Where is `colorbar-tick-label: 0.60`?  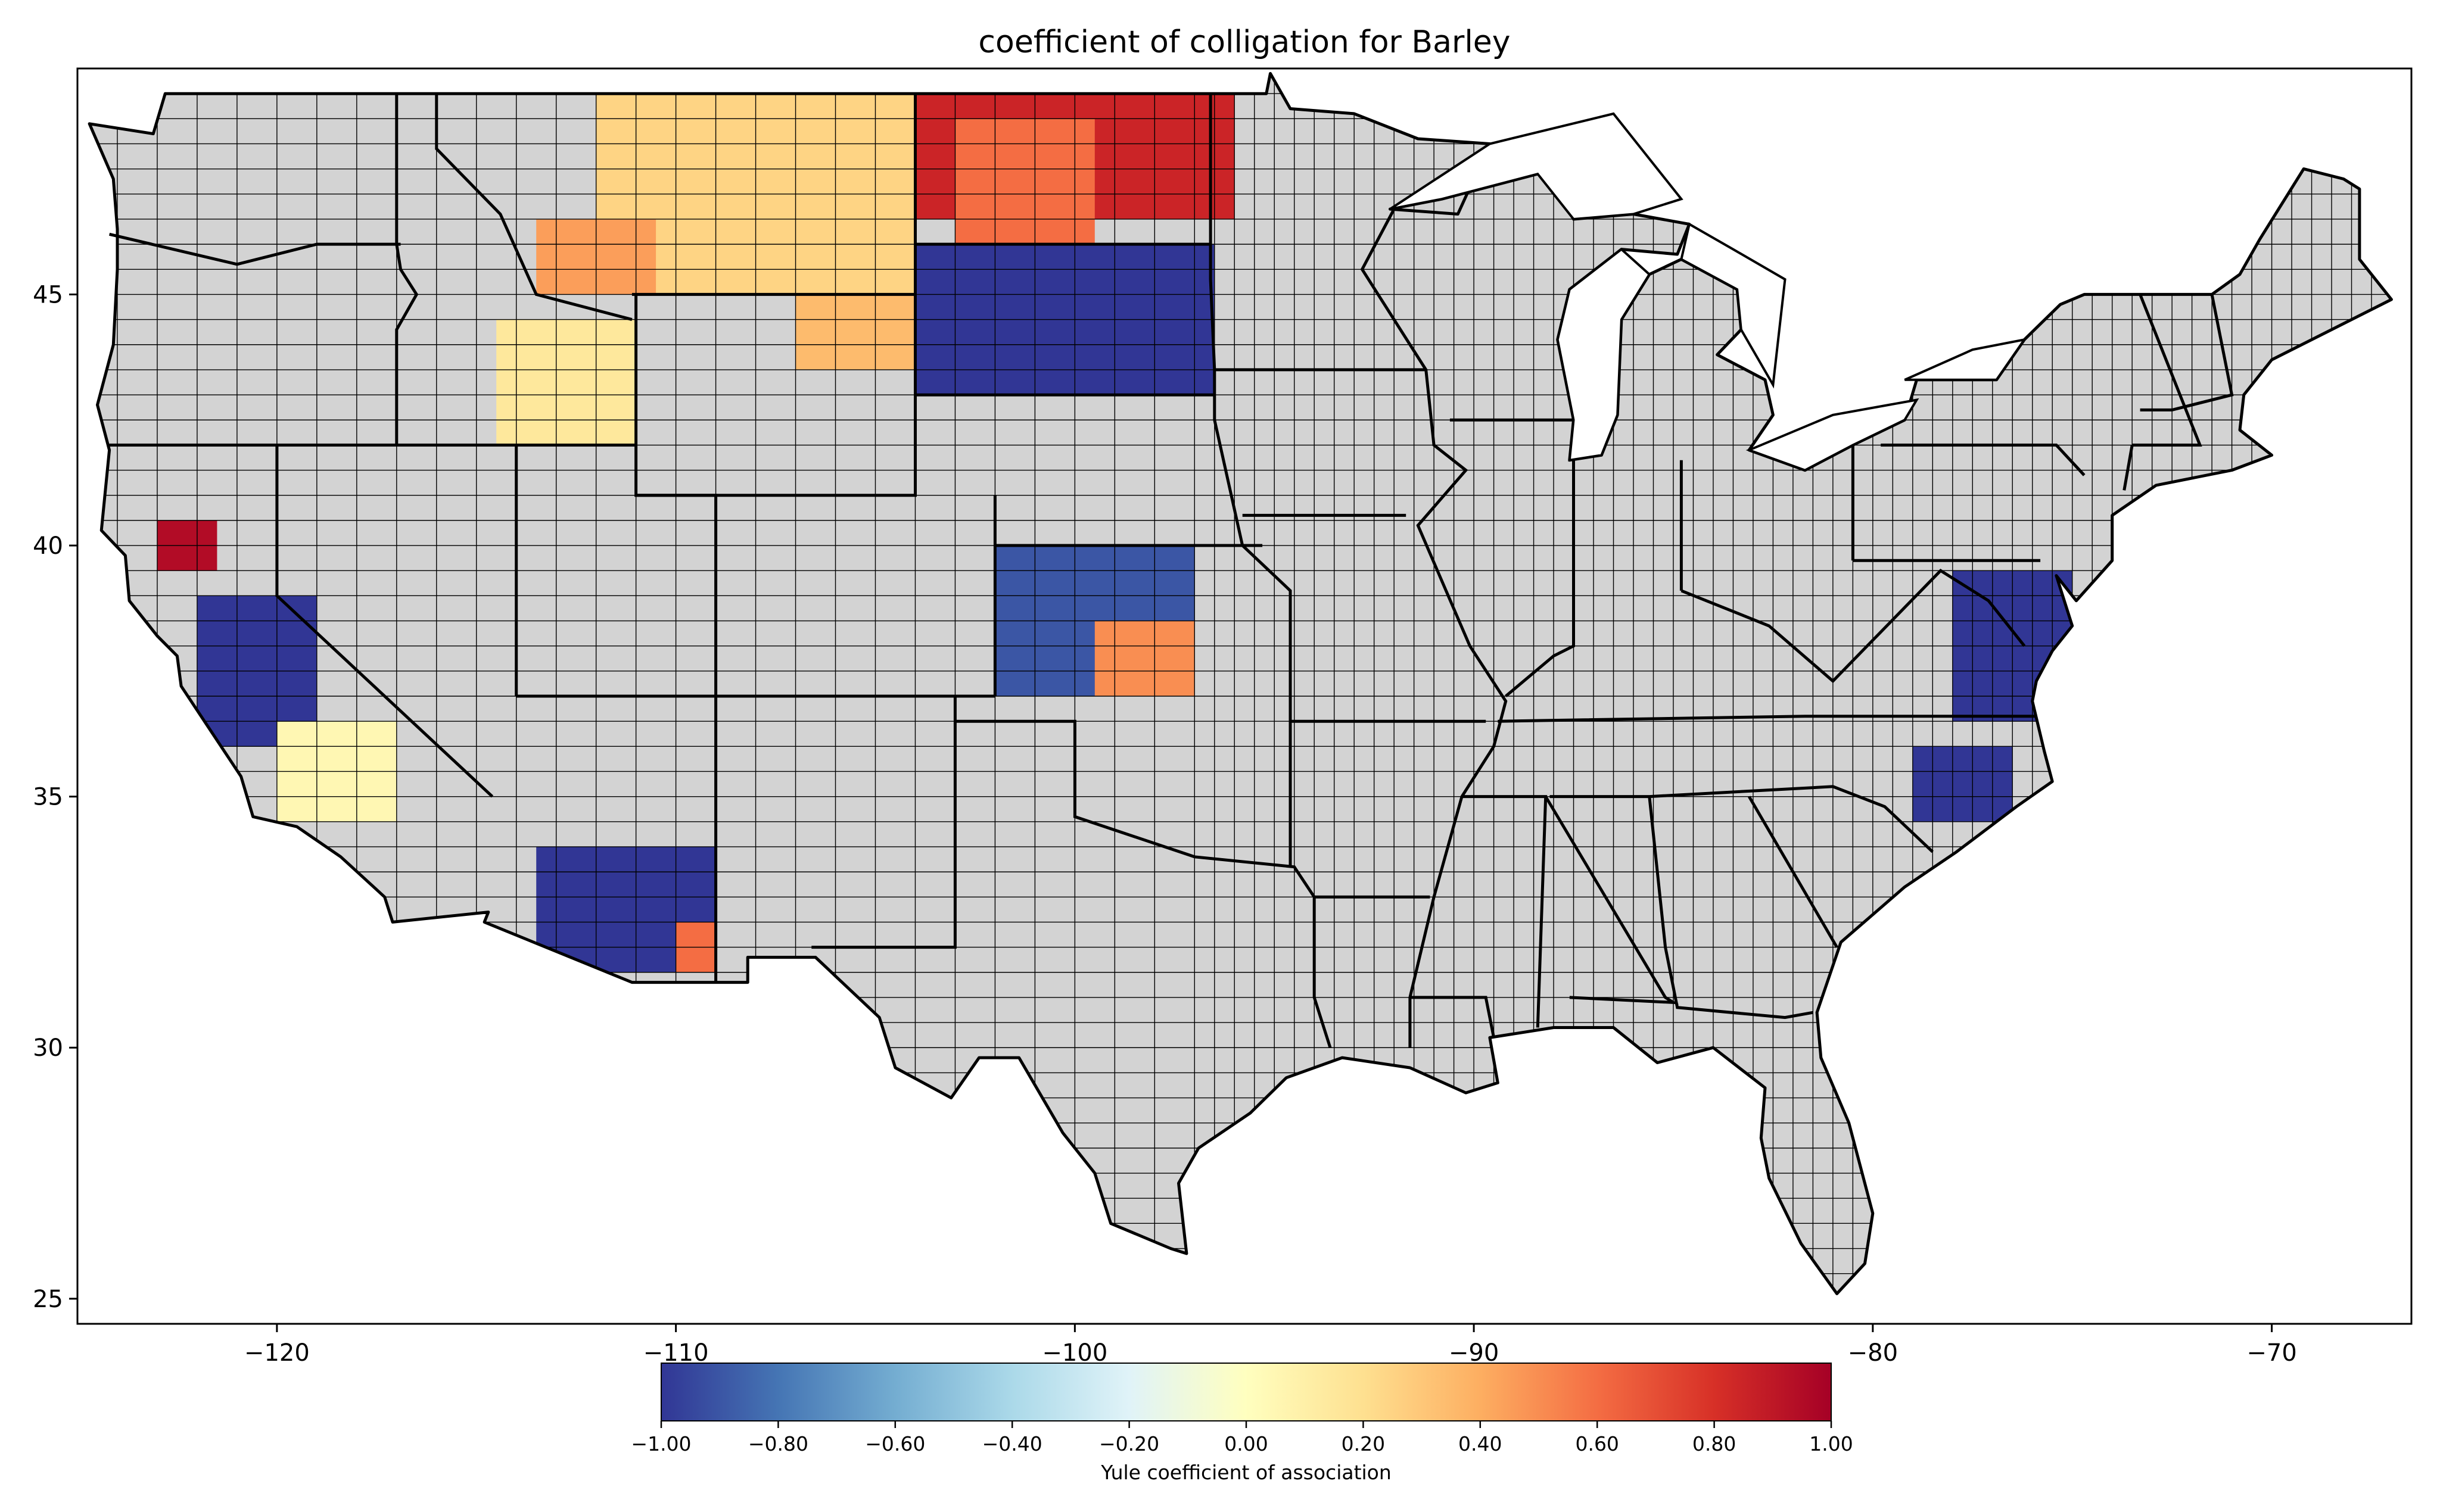 colorbar-tick-label: 0.60 is located at coordinates (1597, 1443).